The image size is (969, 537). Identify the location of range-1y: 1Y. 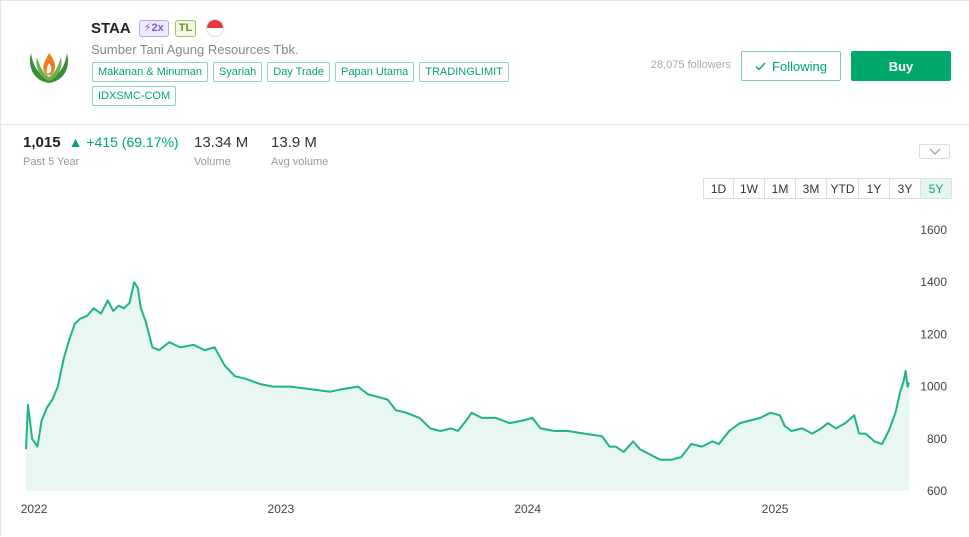
(874, 188).